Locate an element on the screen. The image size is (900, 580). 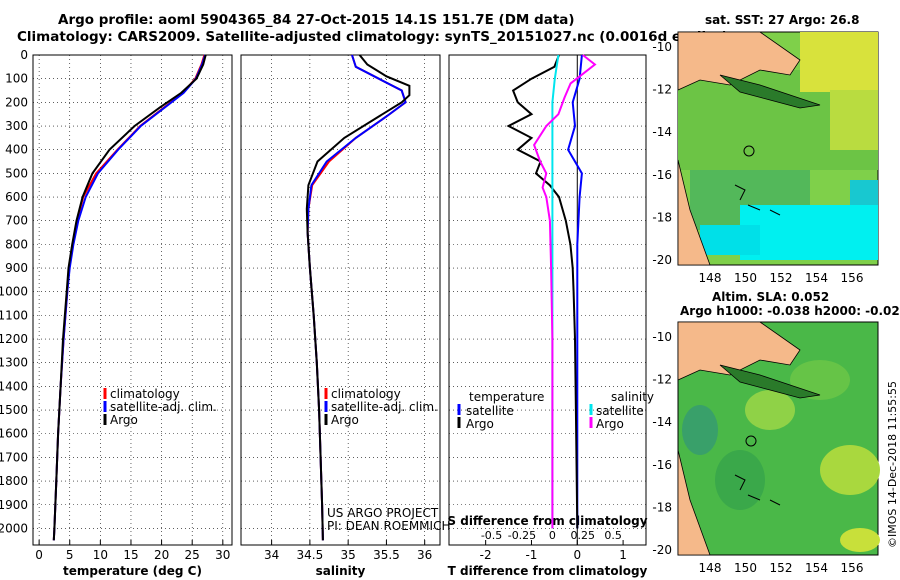
annotation-text: PI: DEAN ROEMMICH is located at coordinates (388, 526).